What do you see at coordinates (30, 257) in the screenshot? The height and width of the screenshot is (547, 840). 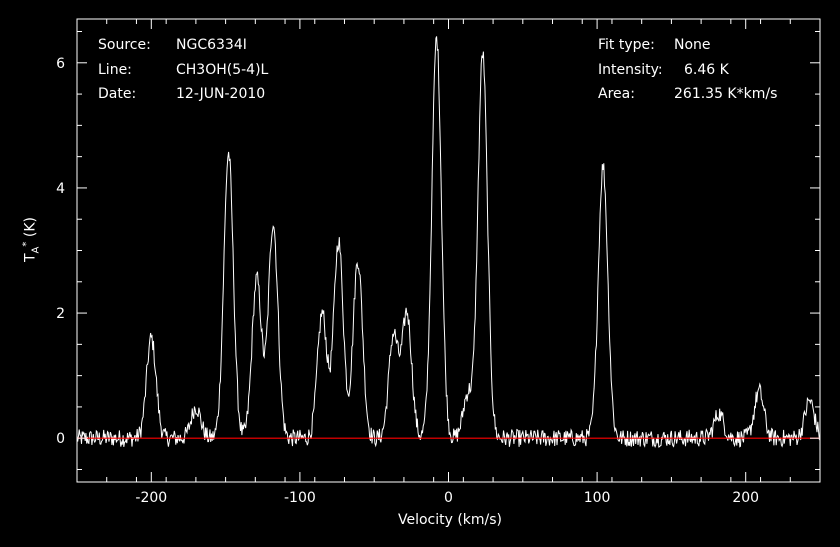 I see `y-axis-label-main: T` at bounding box center [30, 257].